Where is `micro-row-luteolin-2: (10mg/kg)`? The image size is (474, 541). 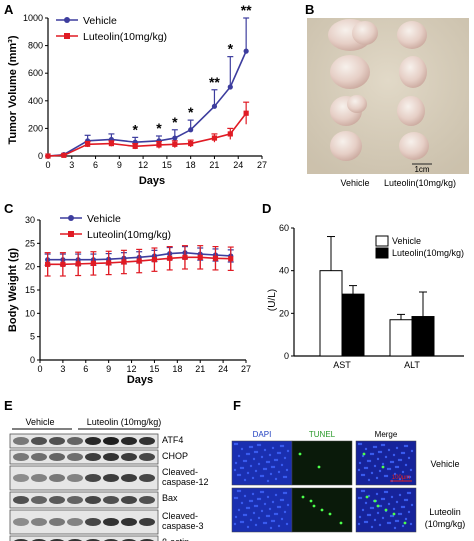
micro-row-luteolin-2: (10mg/kg) is located at coordinates (445, 524).